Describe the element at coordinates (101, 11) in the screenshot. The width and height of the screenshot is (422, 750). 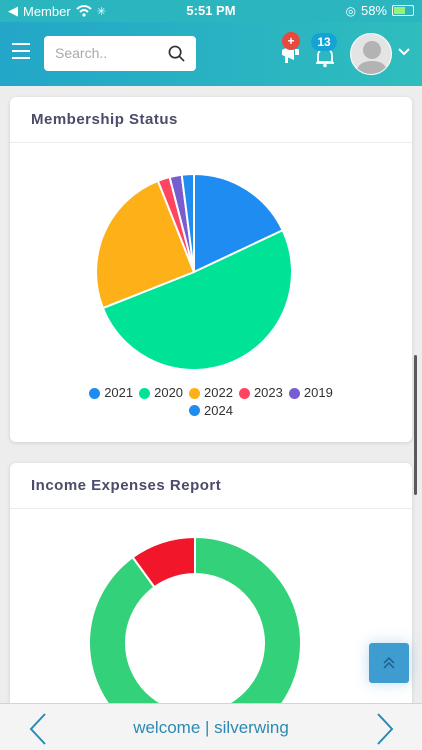
I see `loading-spinner-icon: ✳` at that location.